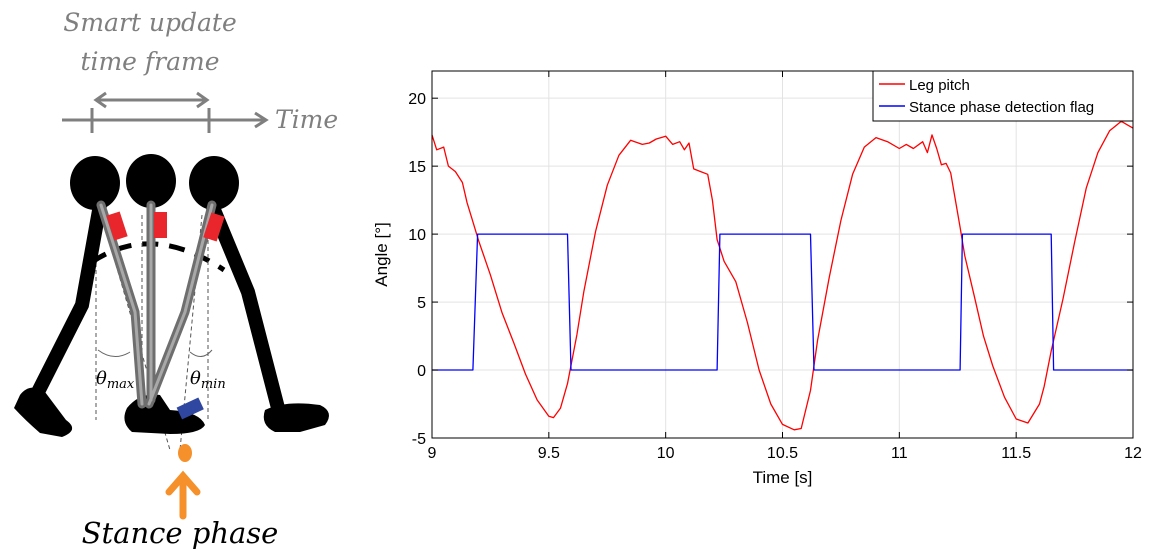 The image size is (1153, 549). Describe the element at coordinates (117, 226) in the screenshot. I see `sensor-red-left` at that location.